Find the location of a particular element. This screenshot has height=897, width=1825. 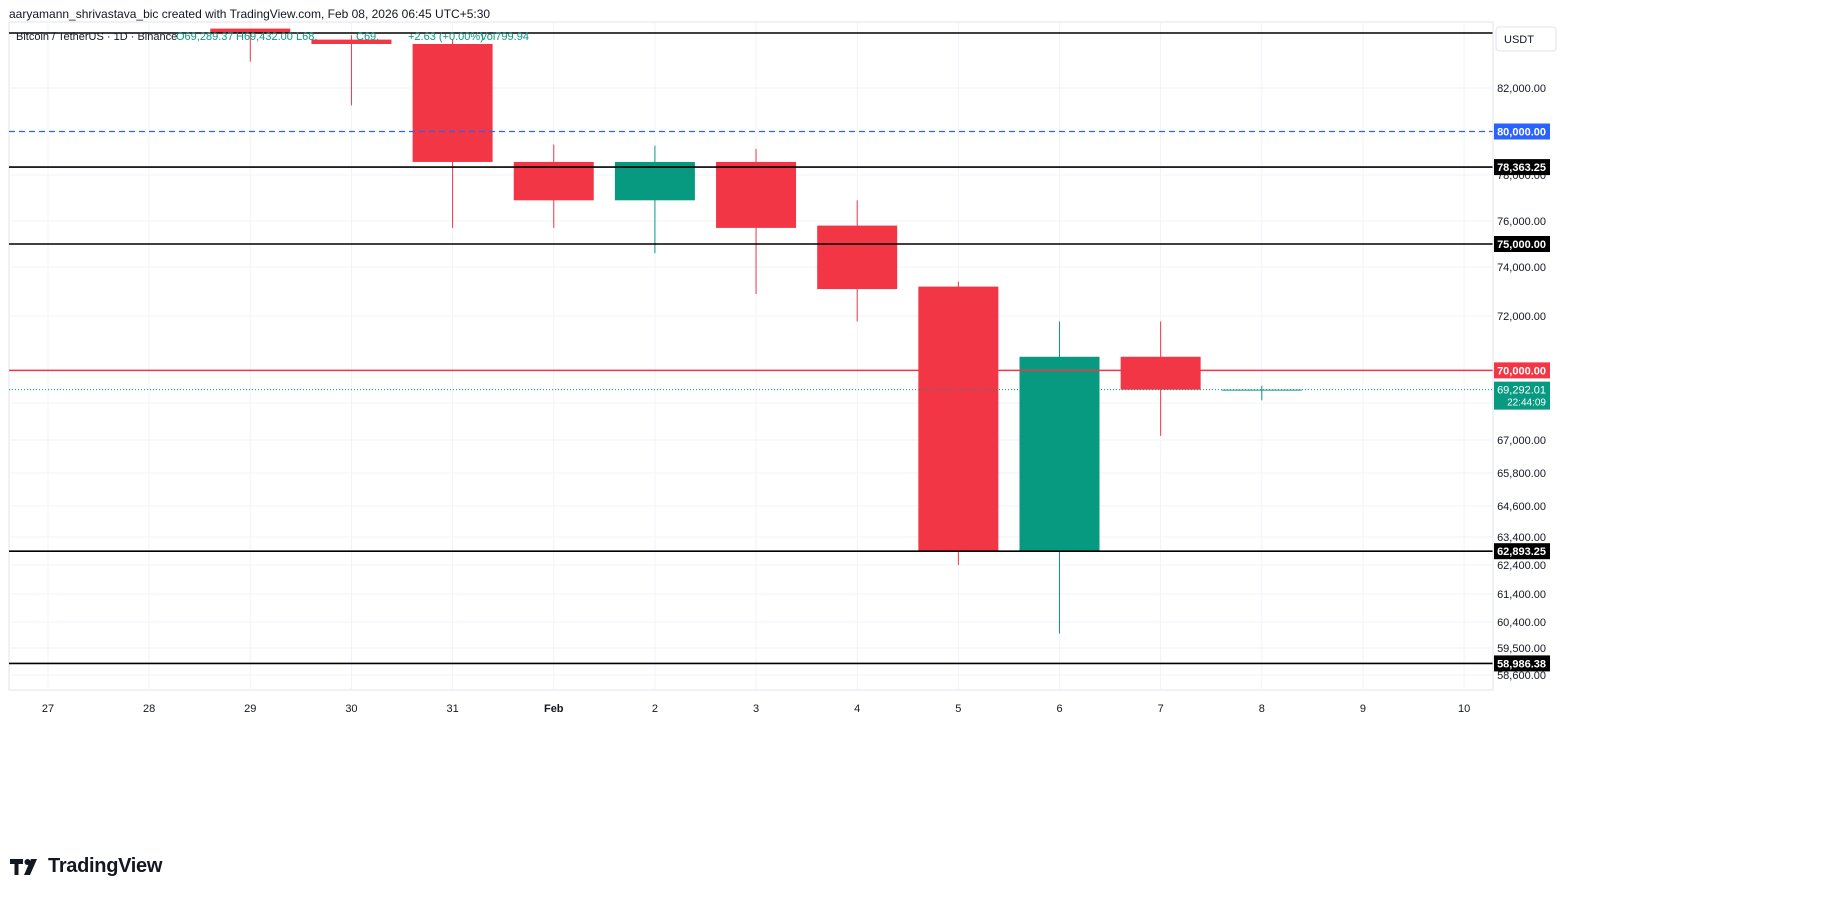

legend-text: Bitcoin / TetherUS · 1D · Binance is located at coordinates (96, 37).